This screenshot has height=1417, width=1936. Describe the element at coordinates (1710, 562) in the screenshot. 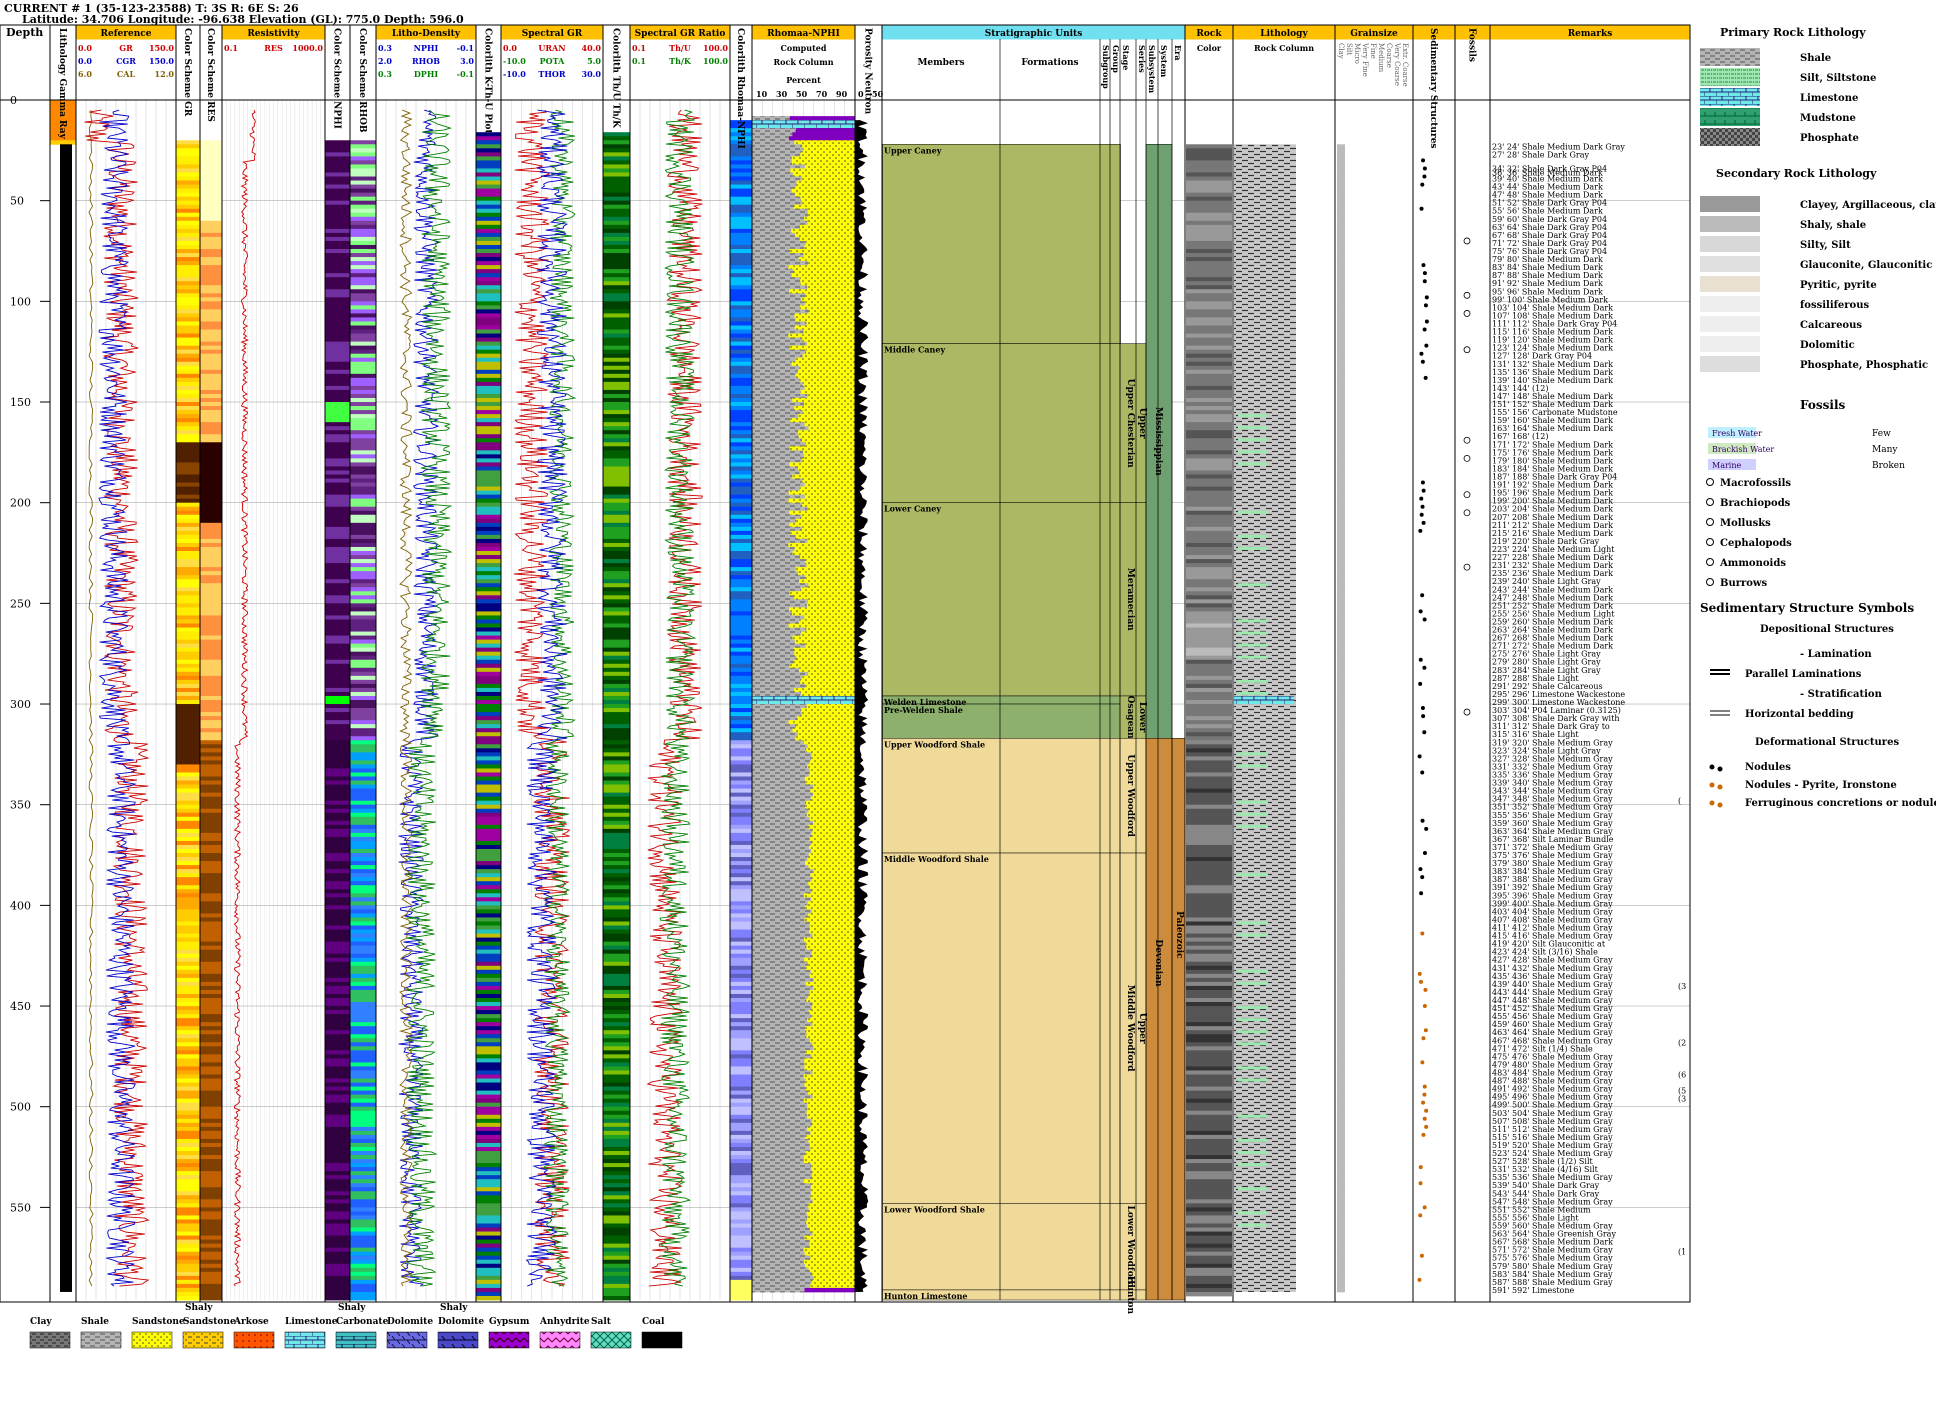

I see `legend-fossil-icon` at that location.